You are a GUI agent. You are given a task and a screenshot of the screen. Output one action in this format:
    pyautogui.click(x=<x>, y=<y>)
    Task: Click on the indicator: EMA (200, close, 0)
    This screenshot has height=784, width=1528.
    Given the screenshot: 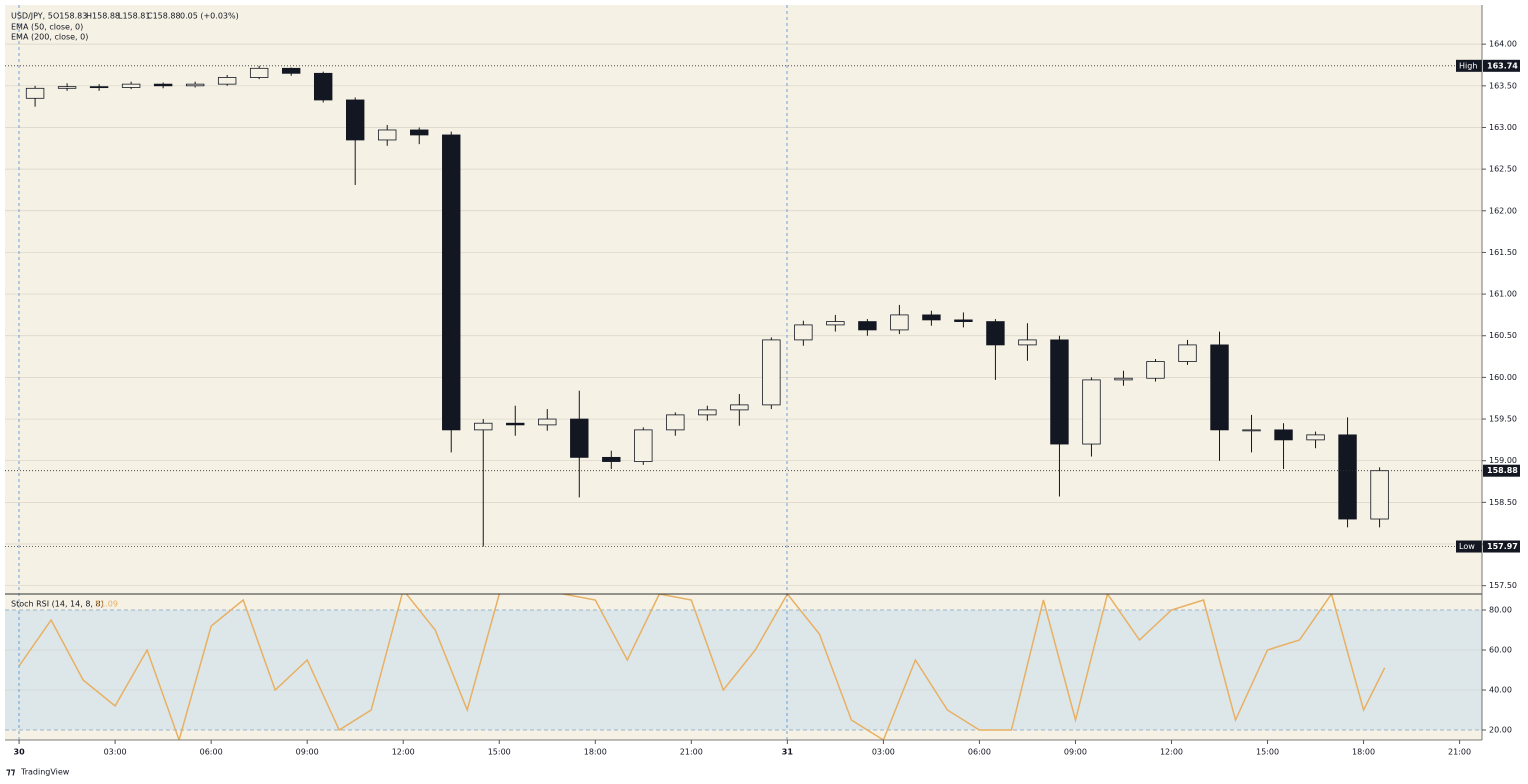 What is the action you would take?
    pyautogui.click(x=49, y=37)
    